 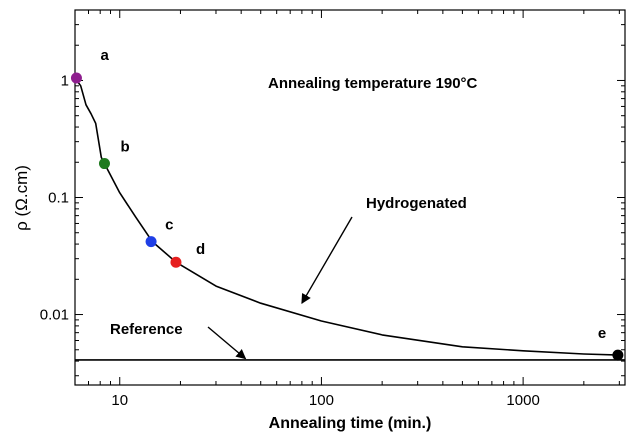 What do you see at coordinates (602, 333) in the screenshot?
I see `data-point-label-e: e` at bounding box center [602, 333].